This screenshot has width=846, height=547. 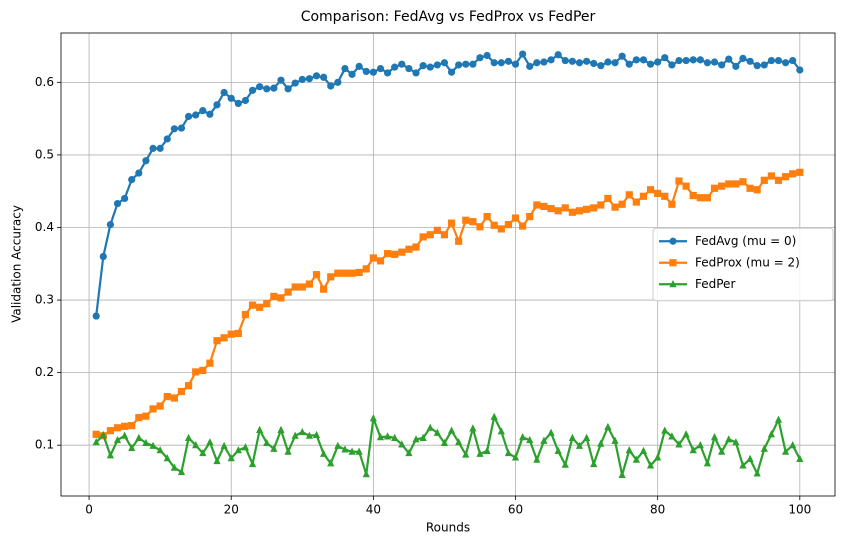 What do you see at coordinates (373, 510) in the screenshot?
I see `x-tick-label: 40` at bounding box center [373, 510].